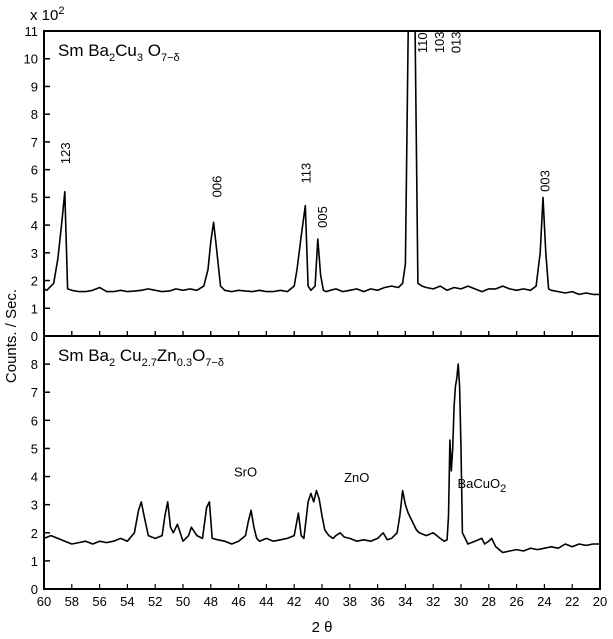 Image resolution: width=613 pixels, height=639 pixels. Describe the element at coordinates (544, 601) in the screenshot. I see `x-tick-label: 24` at that location.